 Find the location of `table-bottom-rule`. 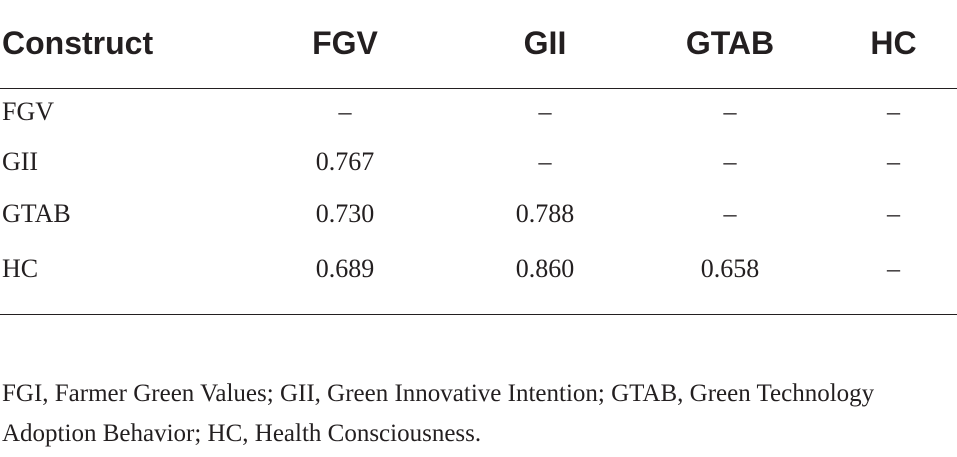

table-bottom-rule is located at coordinates (478, 314).